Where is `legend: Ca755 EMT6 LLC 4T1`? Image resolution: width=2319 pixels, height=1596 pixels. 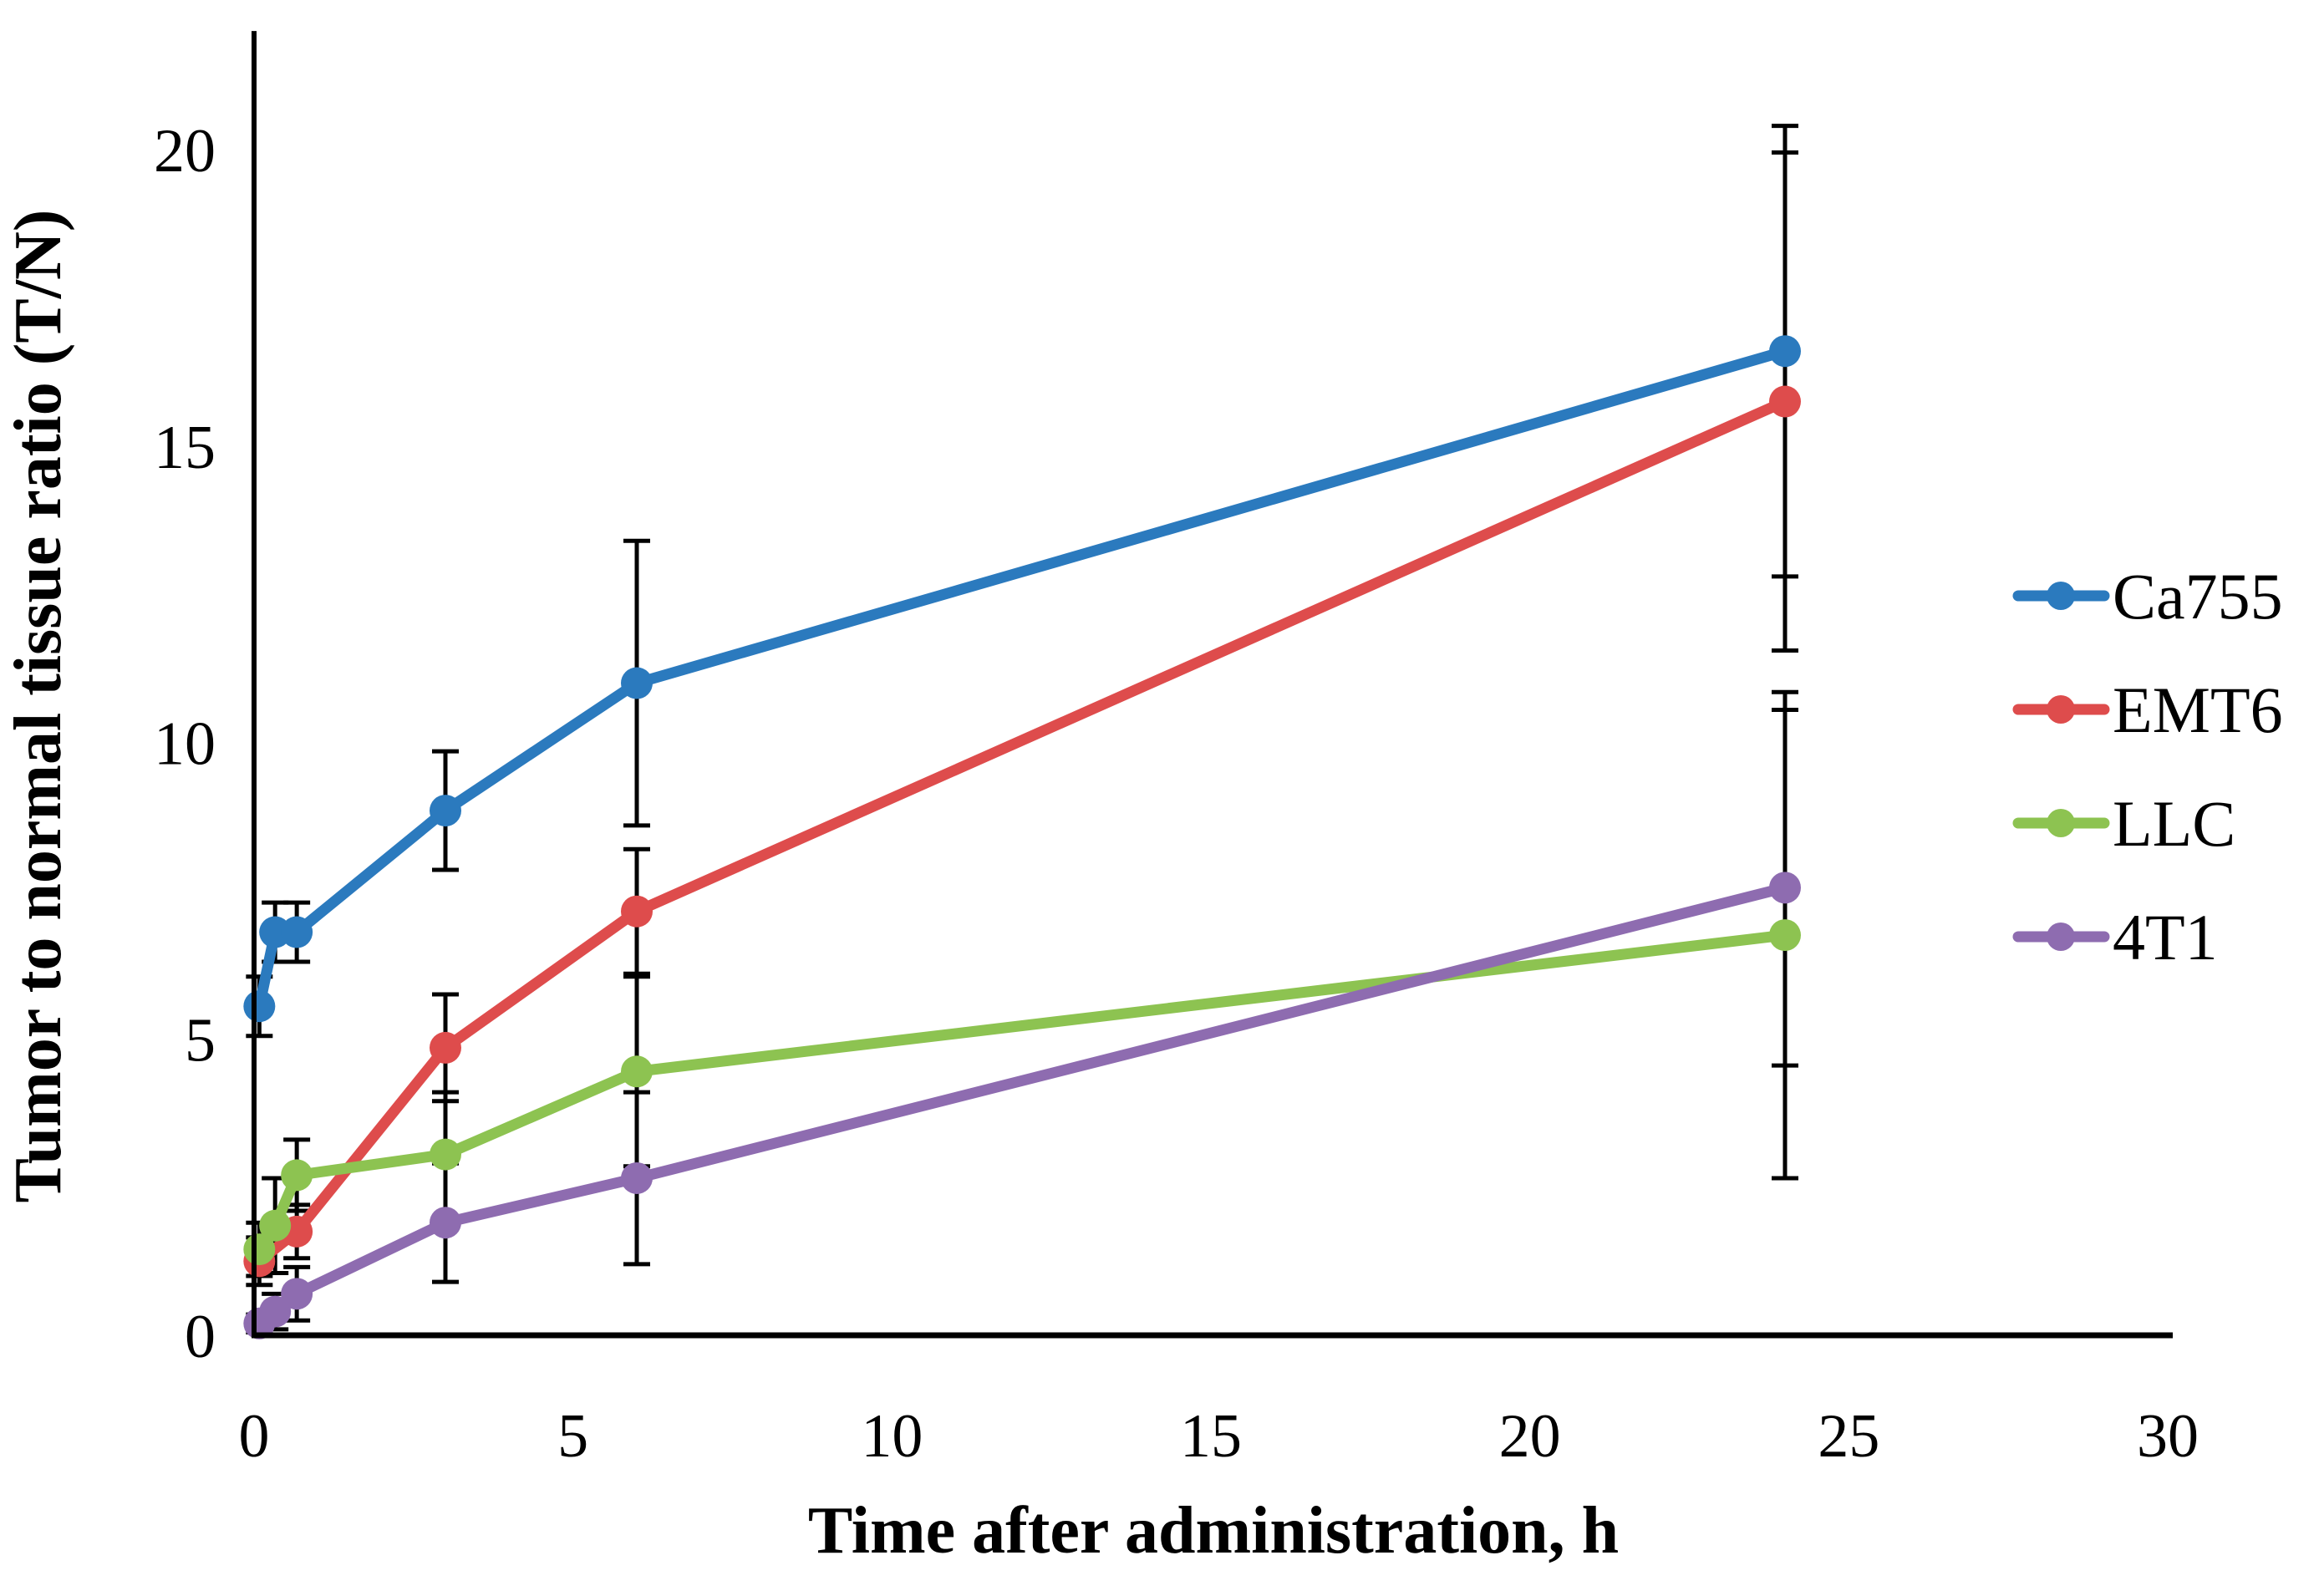
legend: Ca755 EMT6 LLC 4T1 is located at coordinates (2147, 766).